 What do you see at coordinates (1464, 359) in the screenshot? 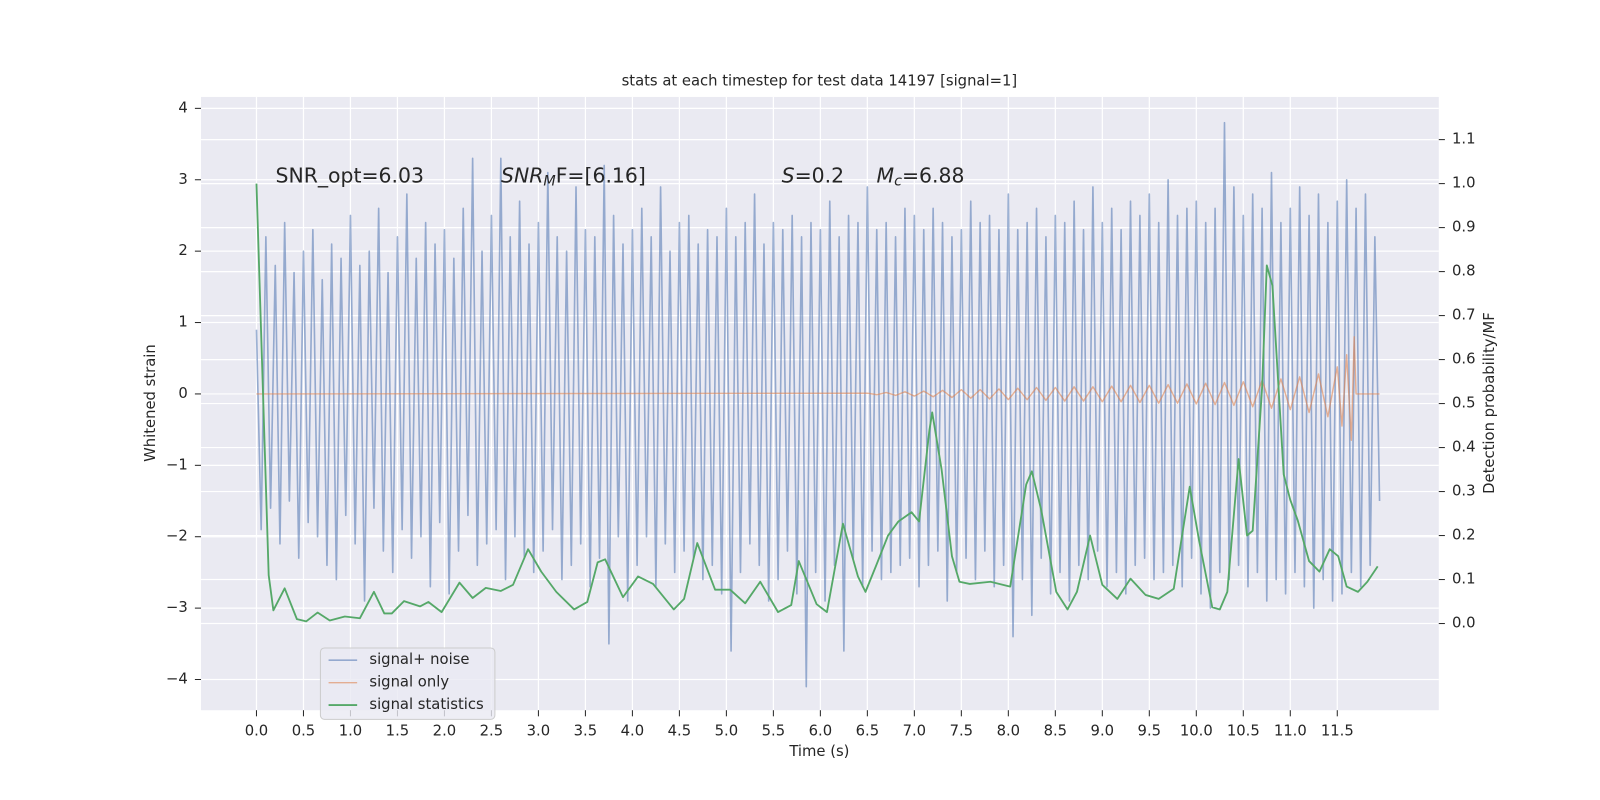
I see `y2-tick-label: 0.6` at bounding box center [1464, 359].